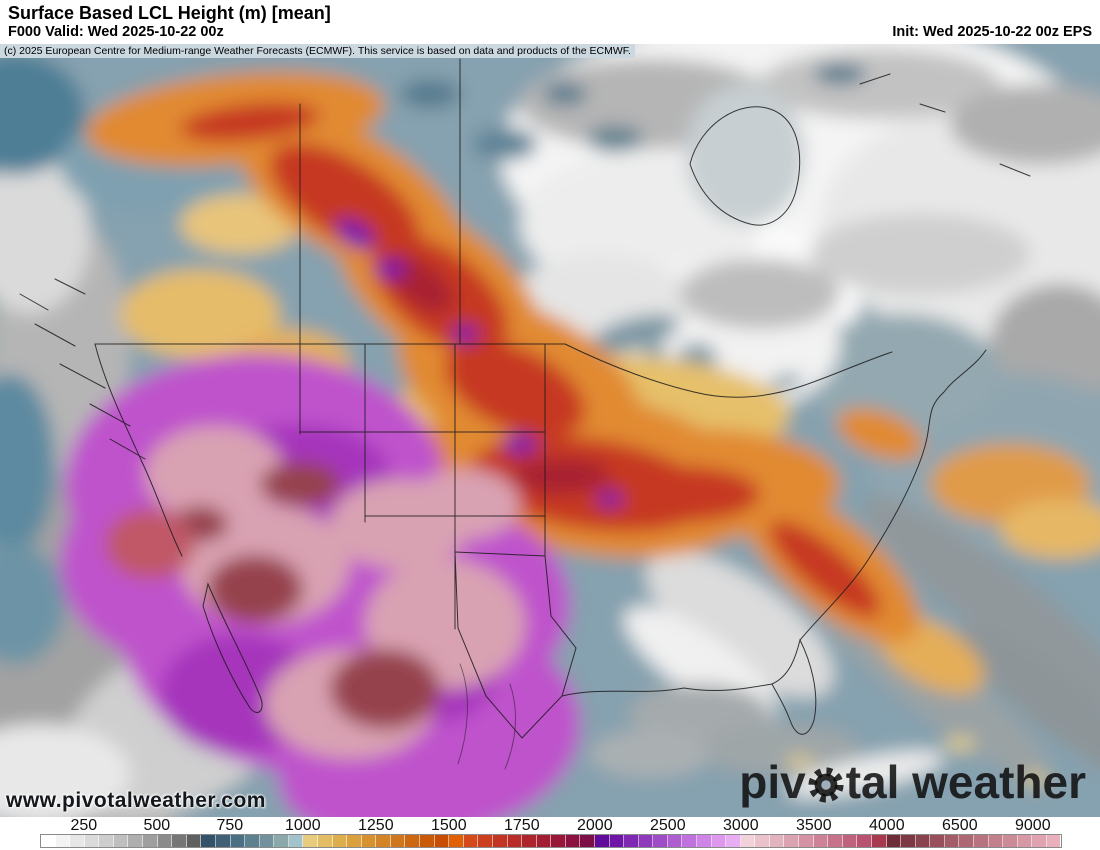 The width and height of the screenshot is (1100, 850). I want to click on valid-time-label: F000 Valid: Wed 2025-10-22 00z, so click(116, 32).